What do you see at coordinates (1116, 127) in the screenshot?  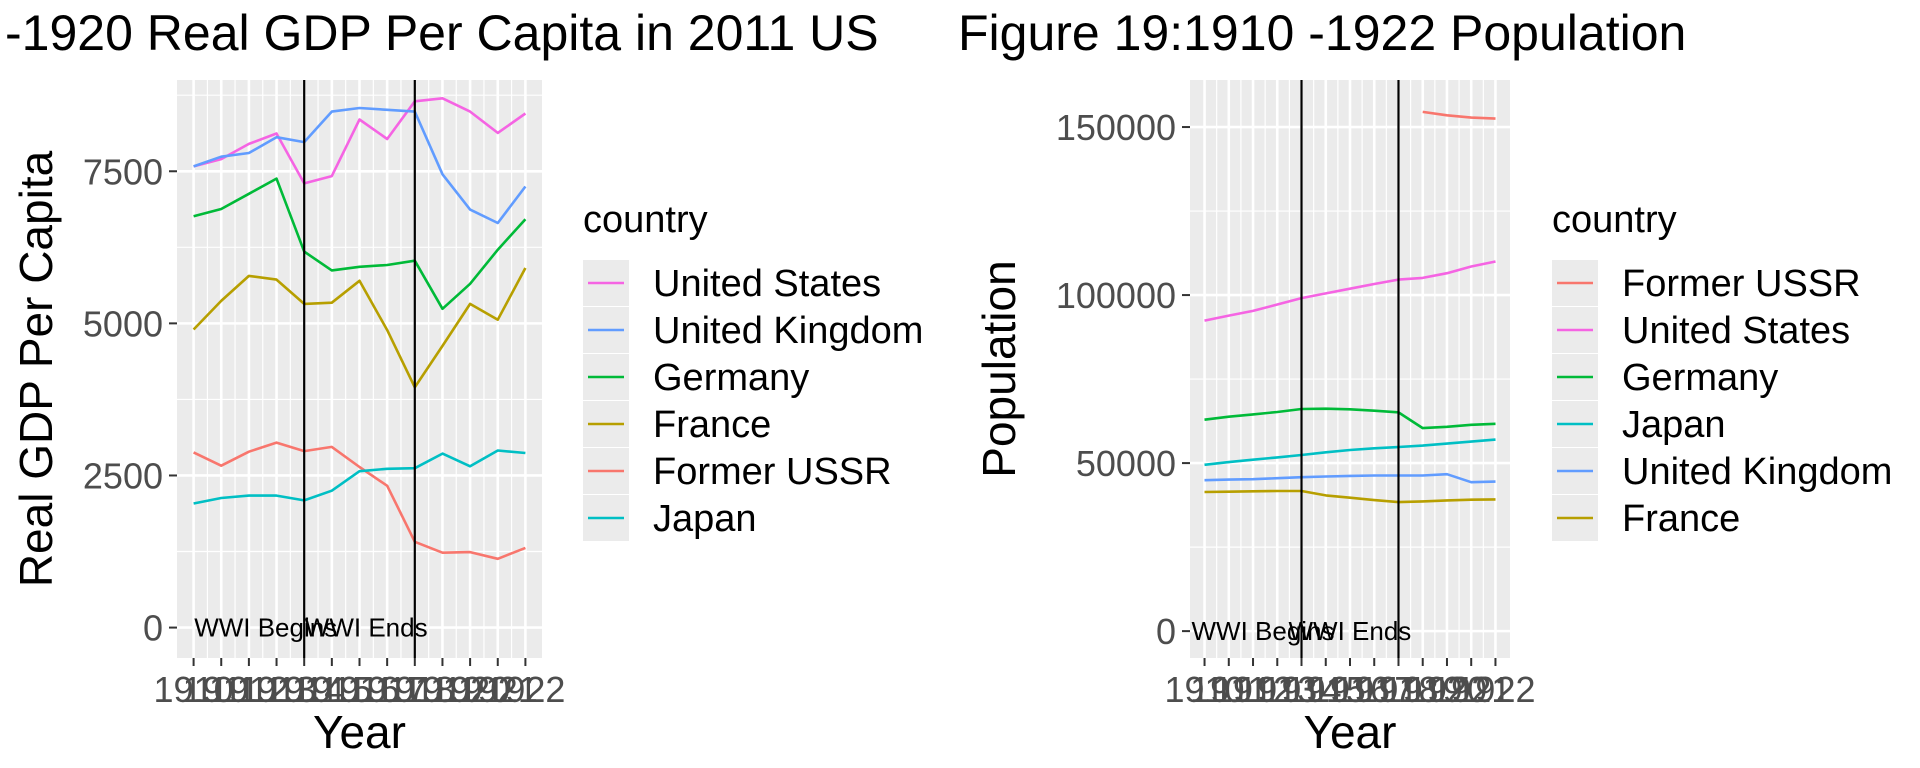 I see `y-tick-label: 150000` at bounding box center [1116, 127].